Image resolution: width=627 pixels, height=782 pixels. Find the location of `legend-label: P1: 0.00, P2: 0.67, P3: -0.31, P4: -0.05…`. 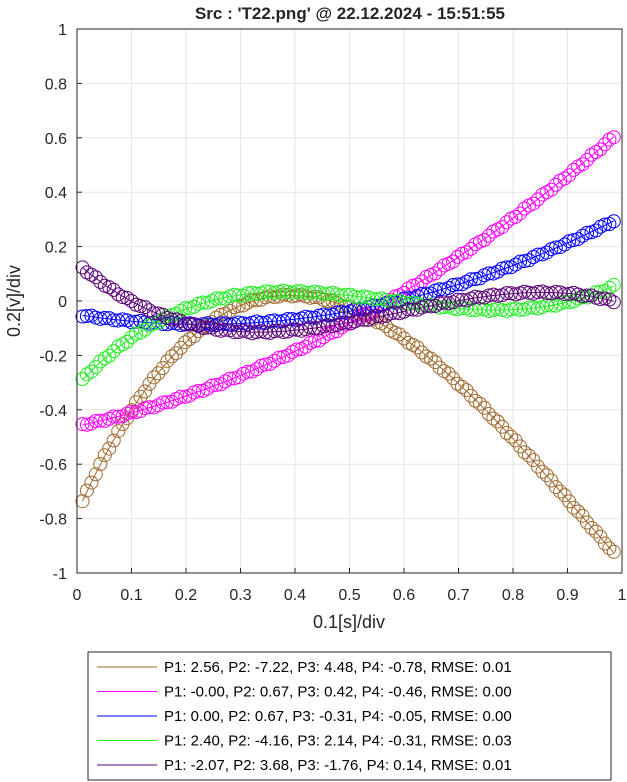

legend-label: P1: 0.00, P2: 0.67, P3: -0.31, P4: -0.05… is located at coordinates (338, 716).